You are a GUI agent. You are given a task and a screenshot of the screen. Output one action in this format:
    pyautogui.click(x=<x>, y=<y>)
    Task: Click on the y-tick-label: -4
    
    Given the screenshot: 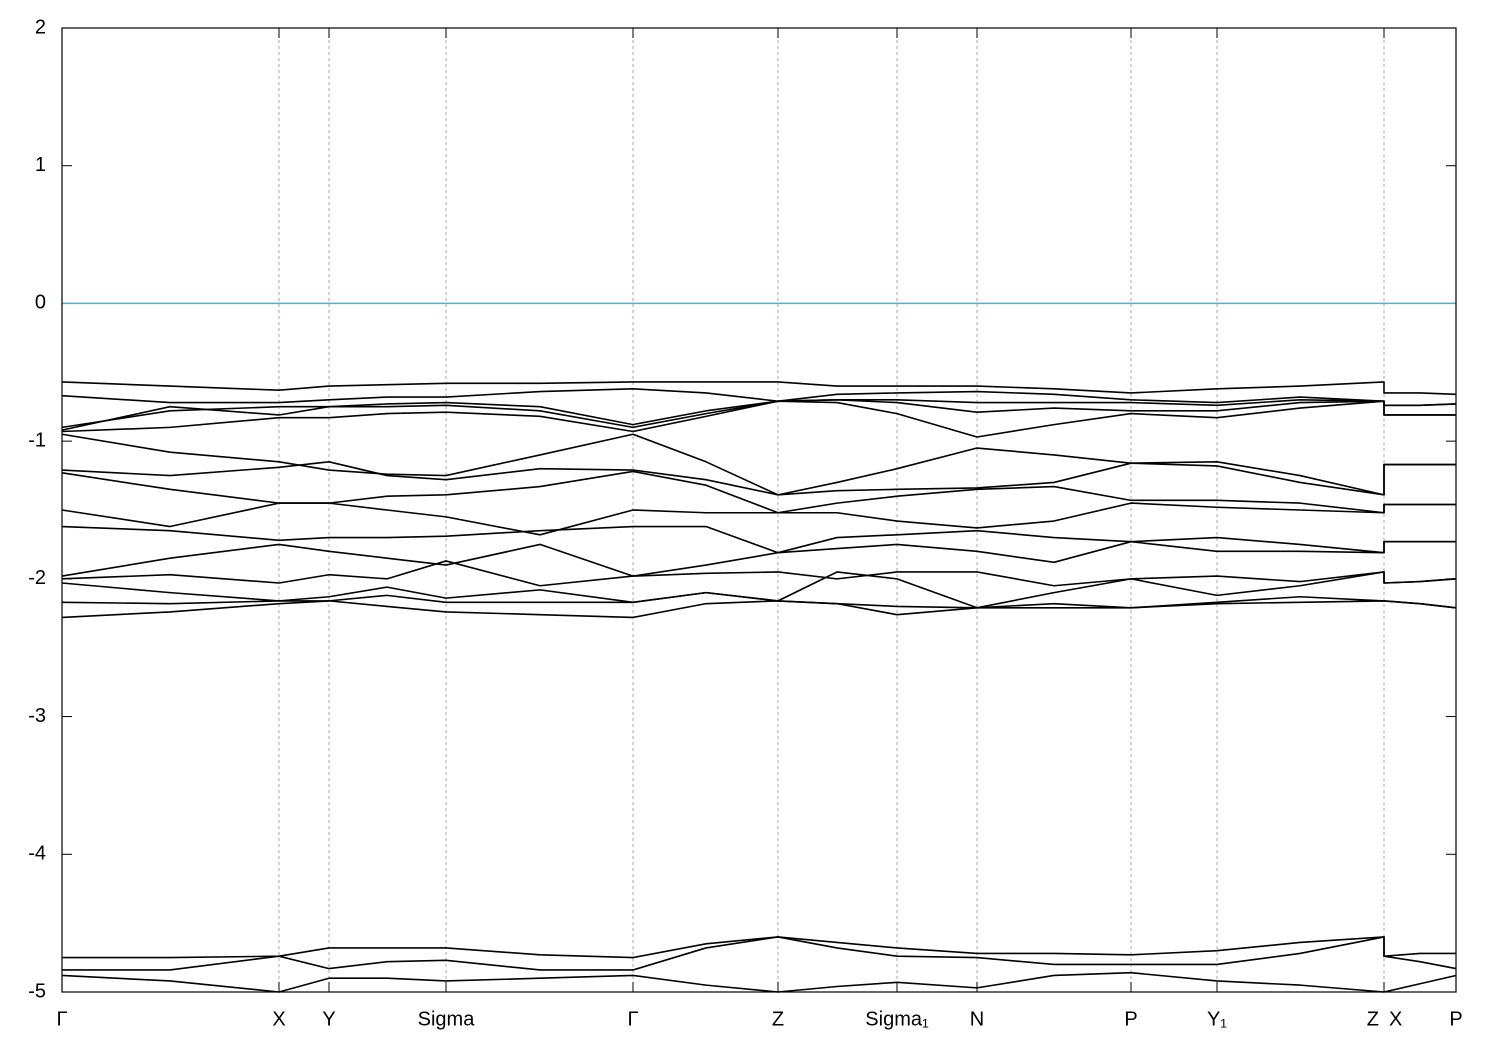 What is the action you would take?
    pyautogui.click(x=37, y=854)
    